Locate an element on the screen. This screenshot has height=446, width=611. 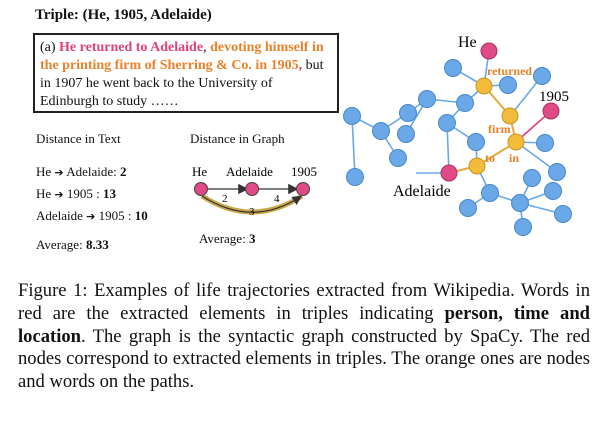
mini-node-adelaide is located at coordinates (252, 189).